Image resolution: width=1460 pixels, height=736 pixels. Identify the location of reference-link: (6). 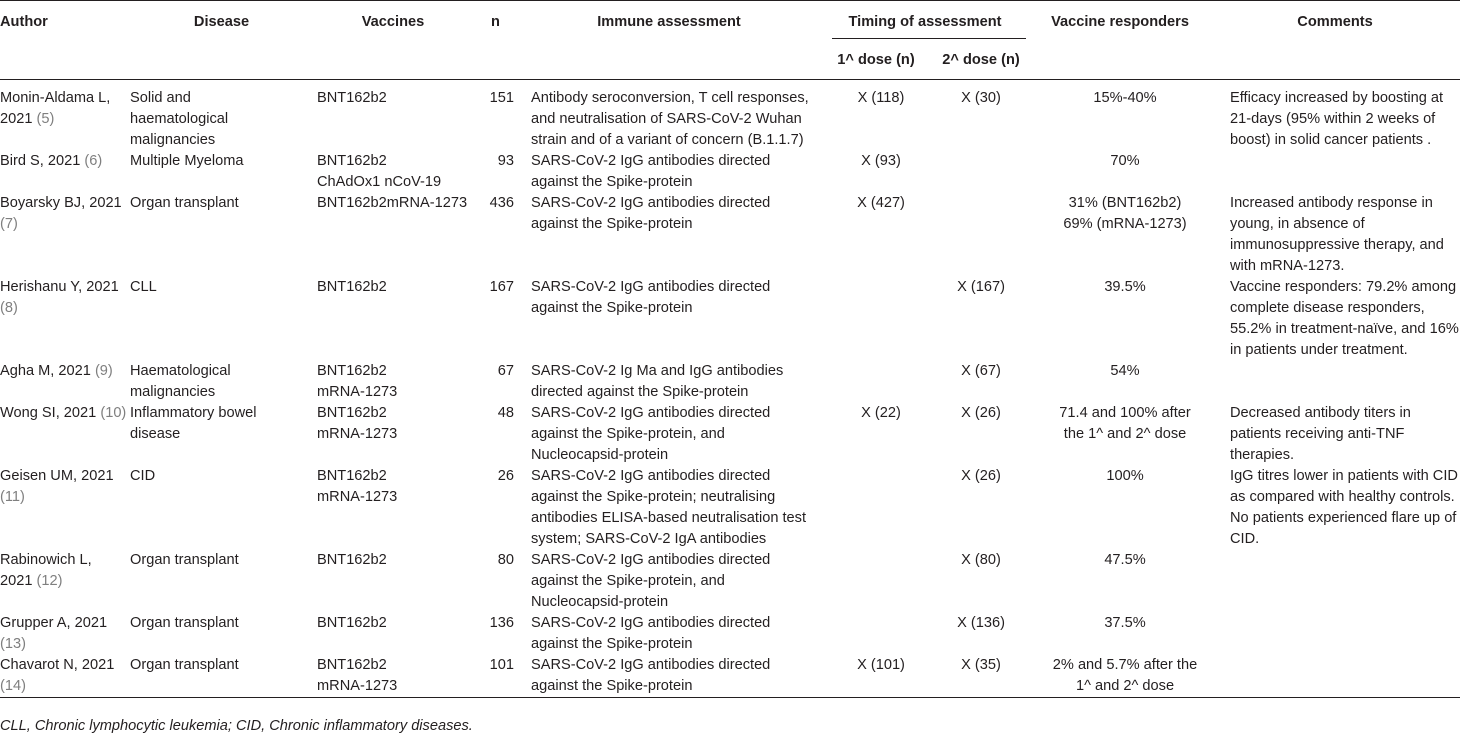
(93, 161).